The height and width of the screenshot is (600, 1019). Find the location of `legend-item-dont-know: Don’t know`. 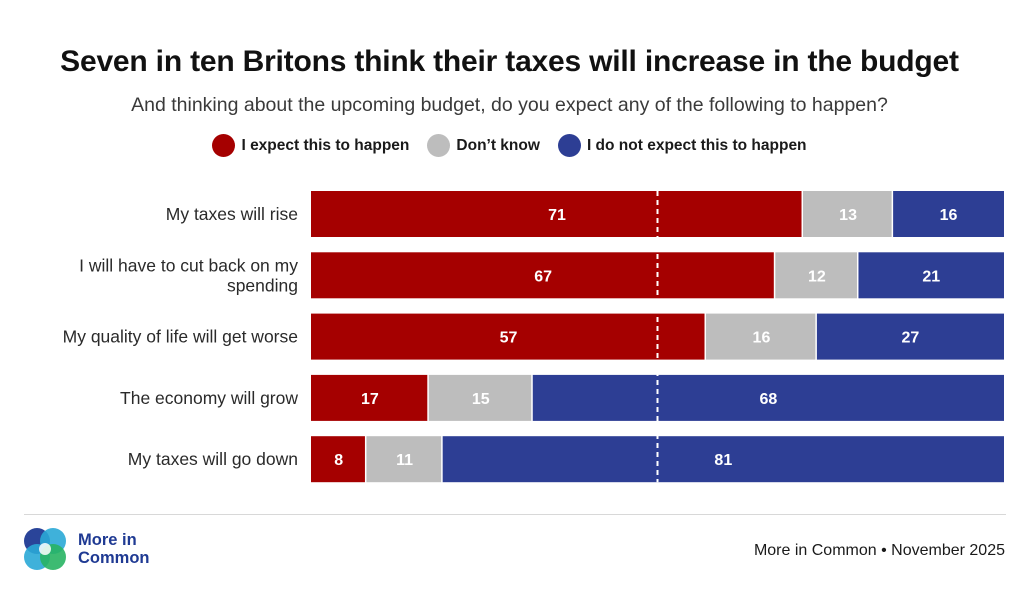

legend-item-dont-know: Don’t know is located at coordinates (483, 145).